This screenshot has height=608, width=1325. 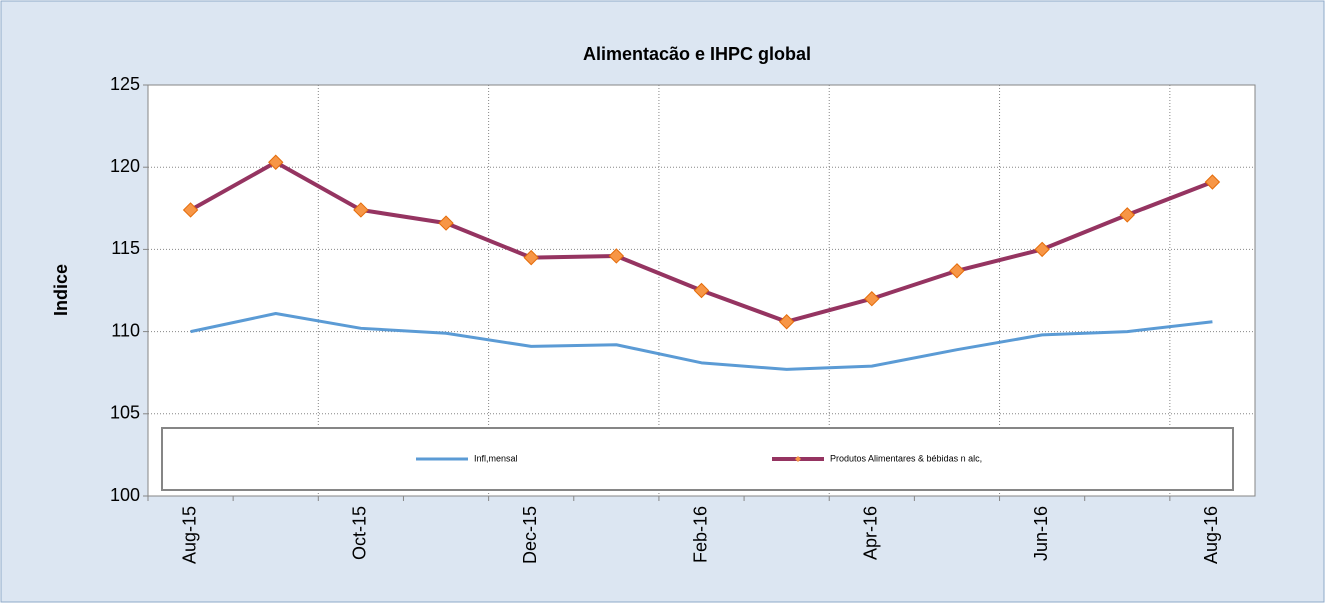 What do you see at coordinates (125, 166) in the screenshot?
I see `y-tick-label: 120` at bounding box center [125, 166].